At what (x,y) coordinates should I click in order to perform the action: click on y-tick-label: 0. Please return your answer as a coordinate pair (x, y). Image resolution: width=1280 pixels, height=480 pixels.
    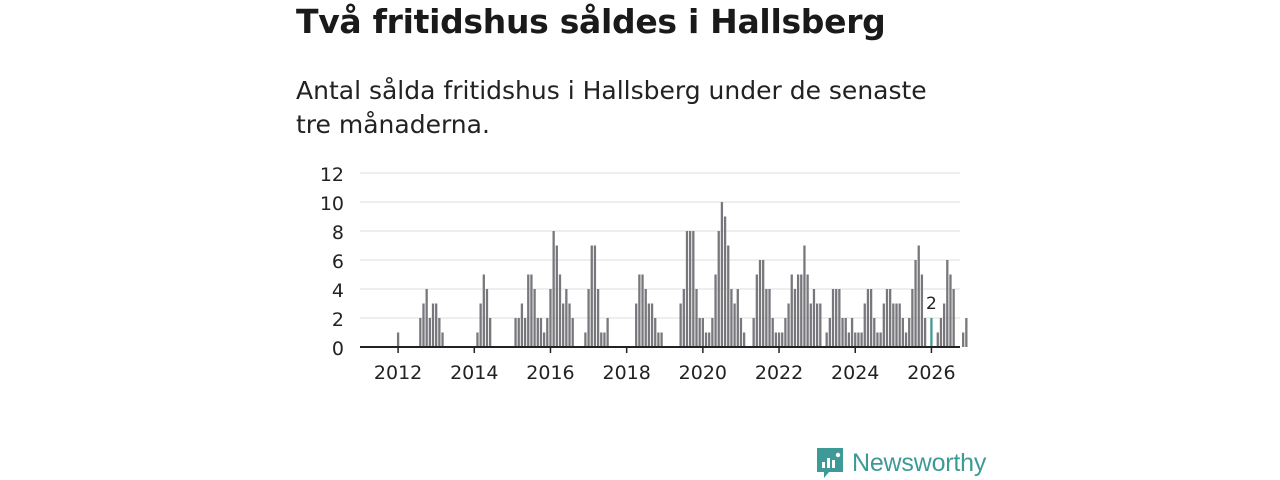
    Looking at the image, I should click on (338, 349).